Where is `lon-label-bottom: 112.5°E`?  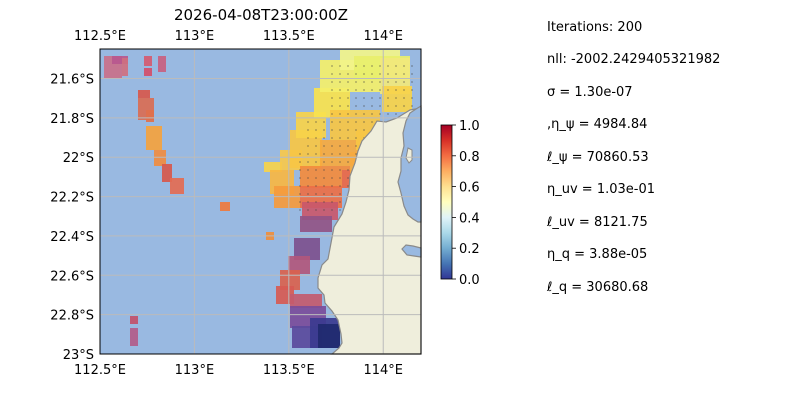
lon-label-bottom: 112.5°E is located at coordinates (100, 370).